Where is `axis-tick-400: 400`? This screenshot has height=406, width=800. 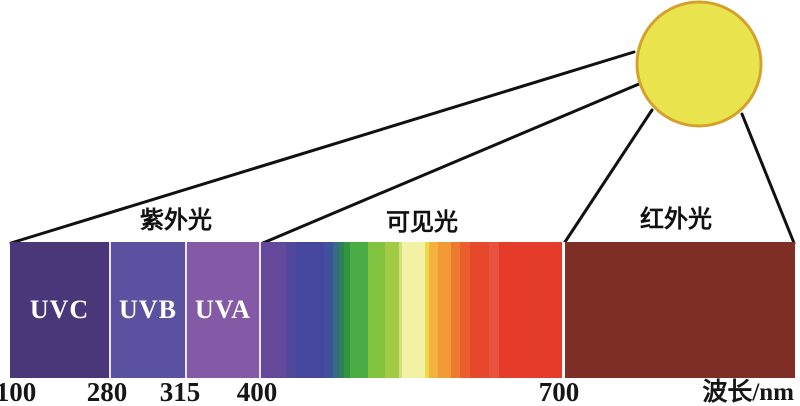
axis-tick-400: 400 is located at coordinates (257, 391).